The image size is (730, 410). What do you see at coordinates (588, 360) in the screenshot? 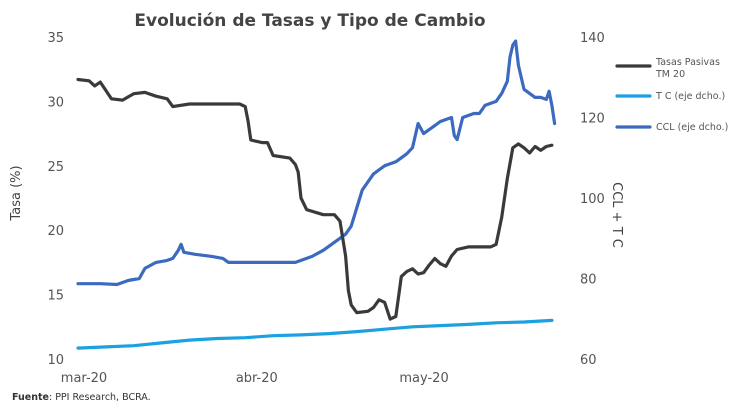
I see `right-tick-label: 60` at bounding box center [588, 360].